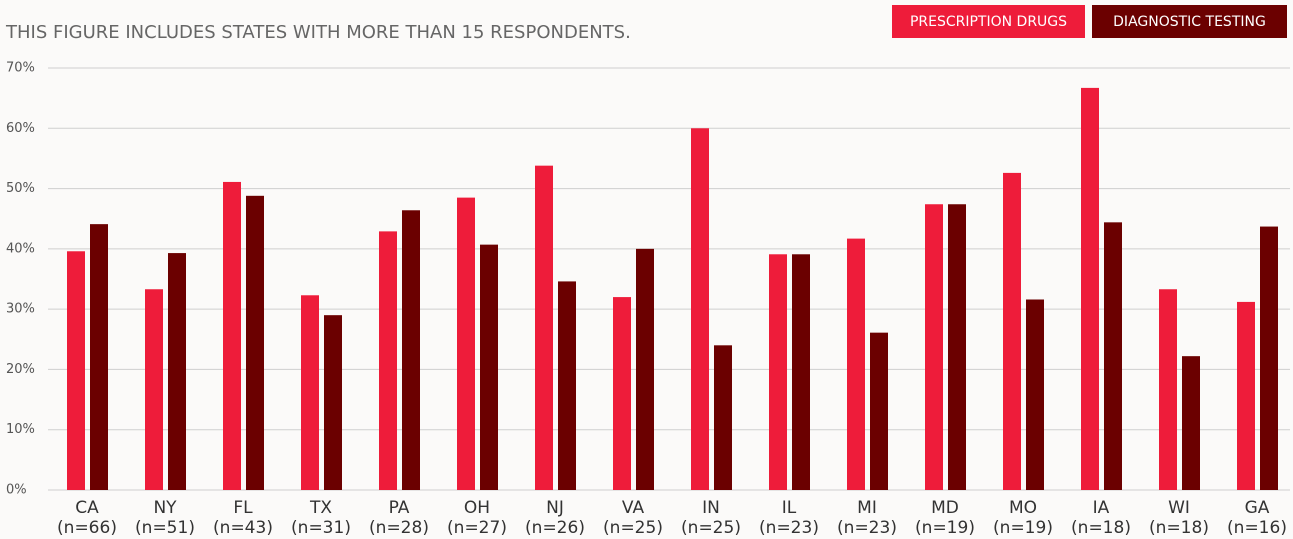 The image size is (1293, 539). What do you see at coordinates (867, 508) in the screenshot?
I see `x-tick-label: MI` at bounding box center [867, 508].